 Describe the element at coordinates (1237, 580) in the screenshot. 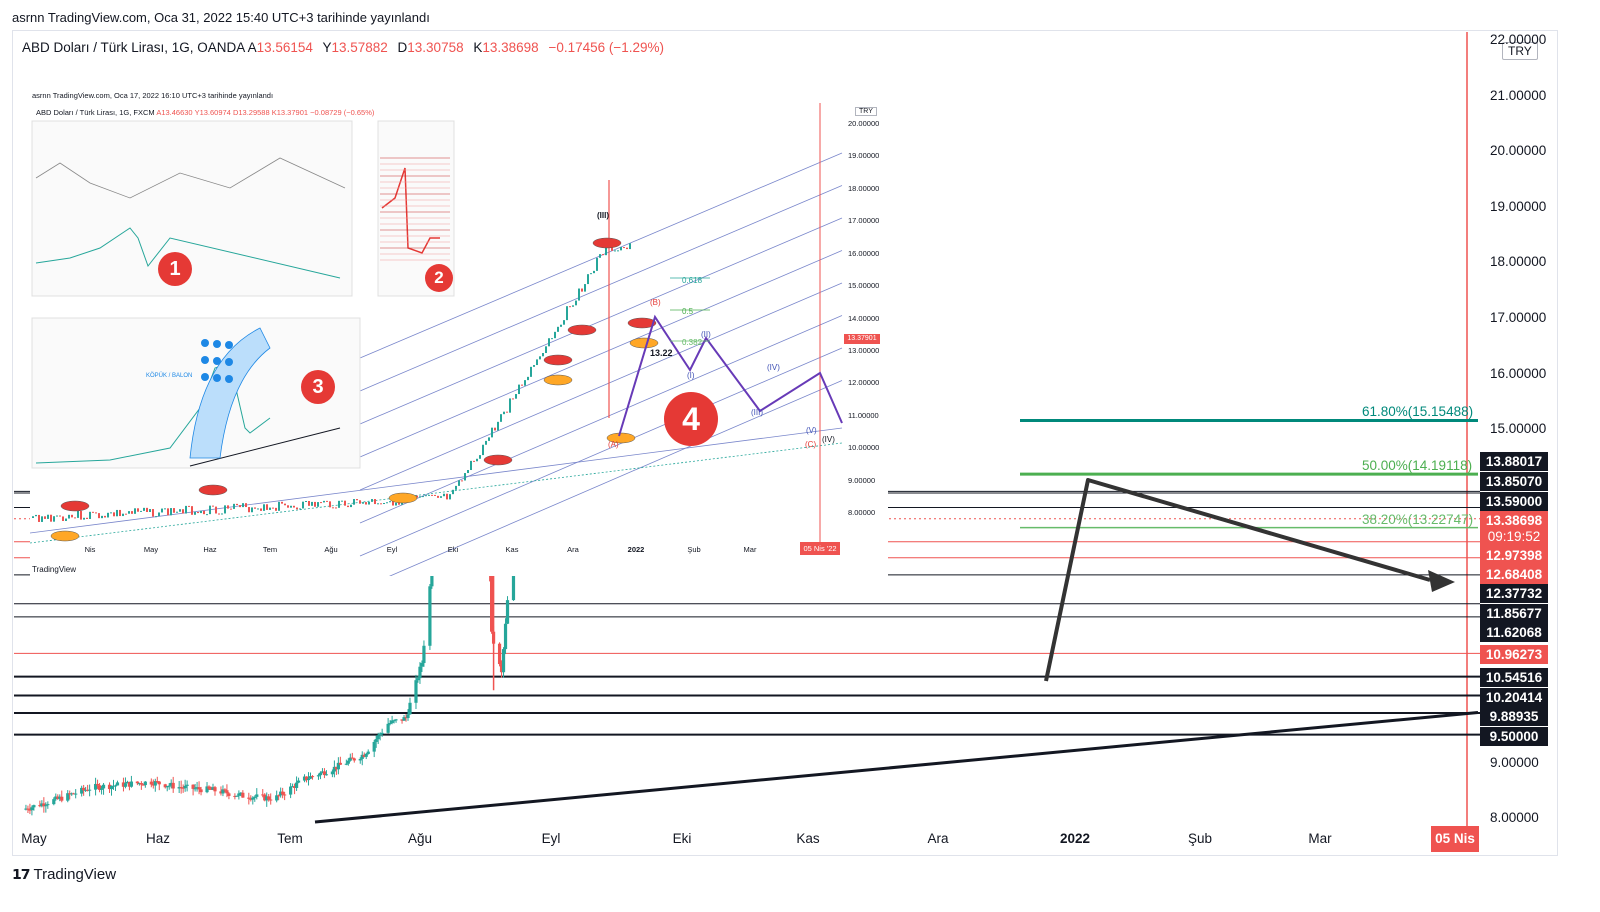

I see `pattern-drawing` at that location.